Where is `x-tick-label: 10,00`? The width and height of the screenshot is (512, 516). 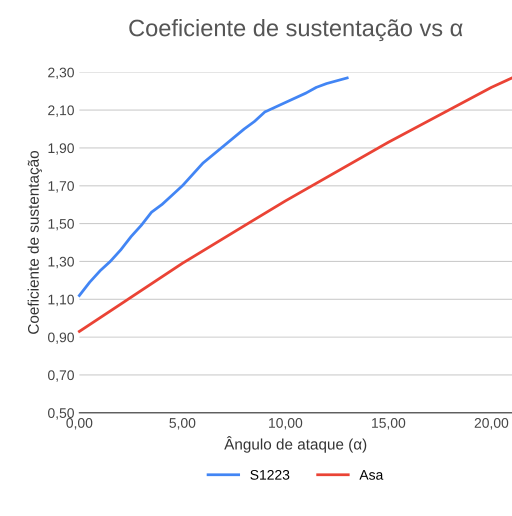
x-tick-label: 10,00 is located at coordinates (285, 424).